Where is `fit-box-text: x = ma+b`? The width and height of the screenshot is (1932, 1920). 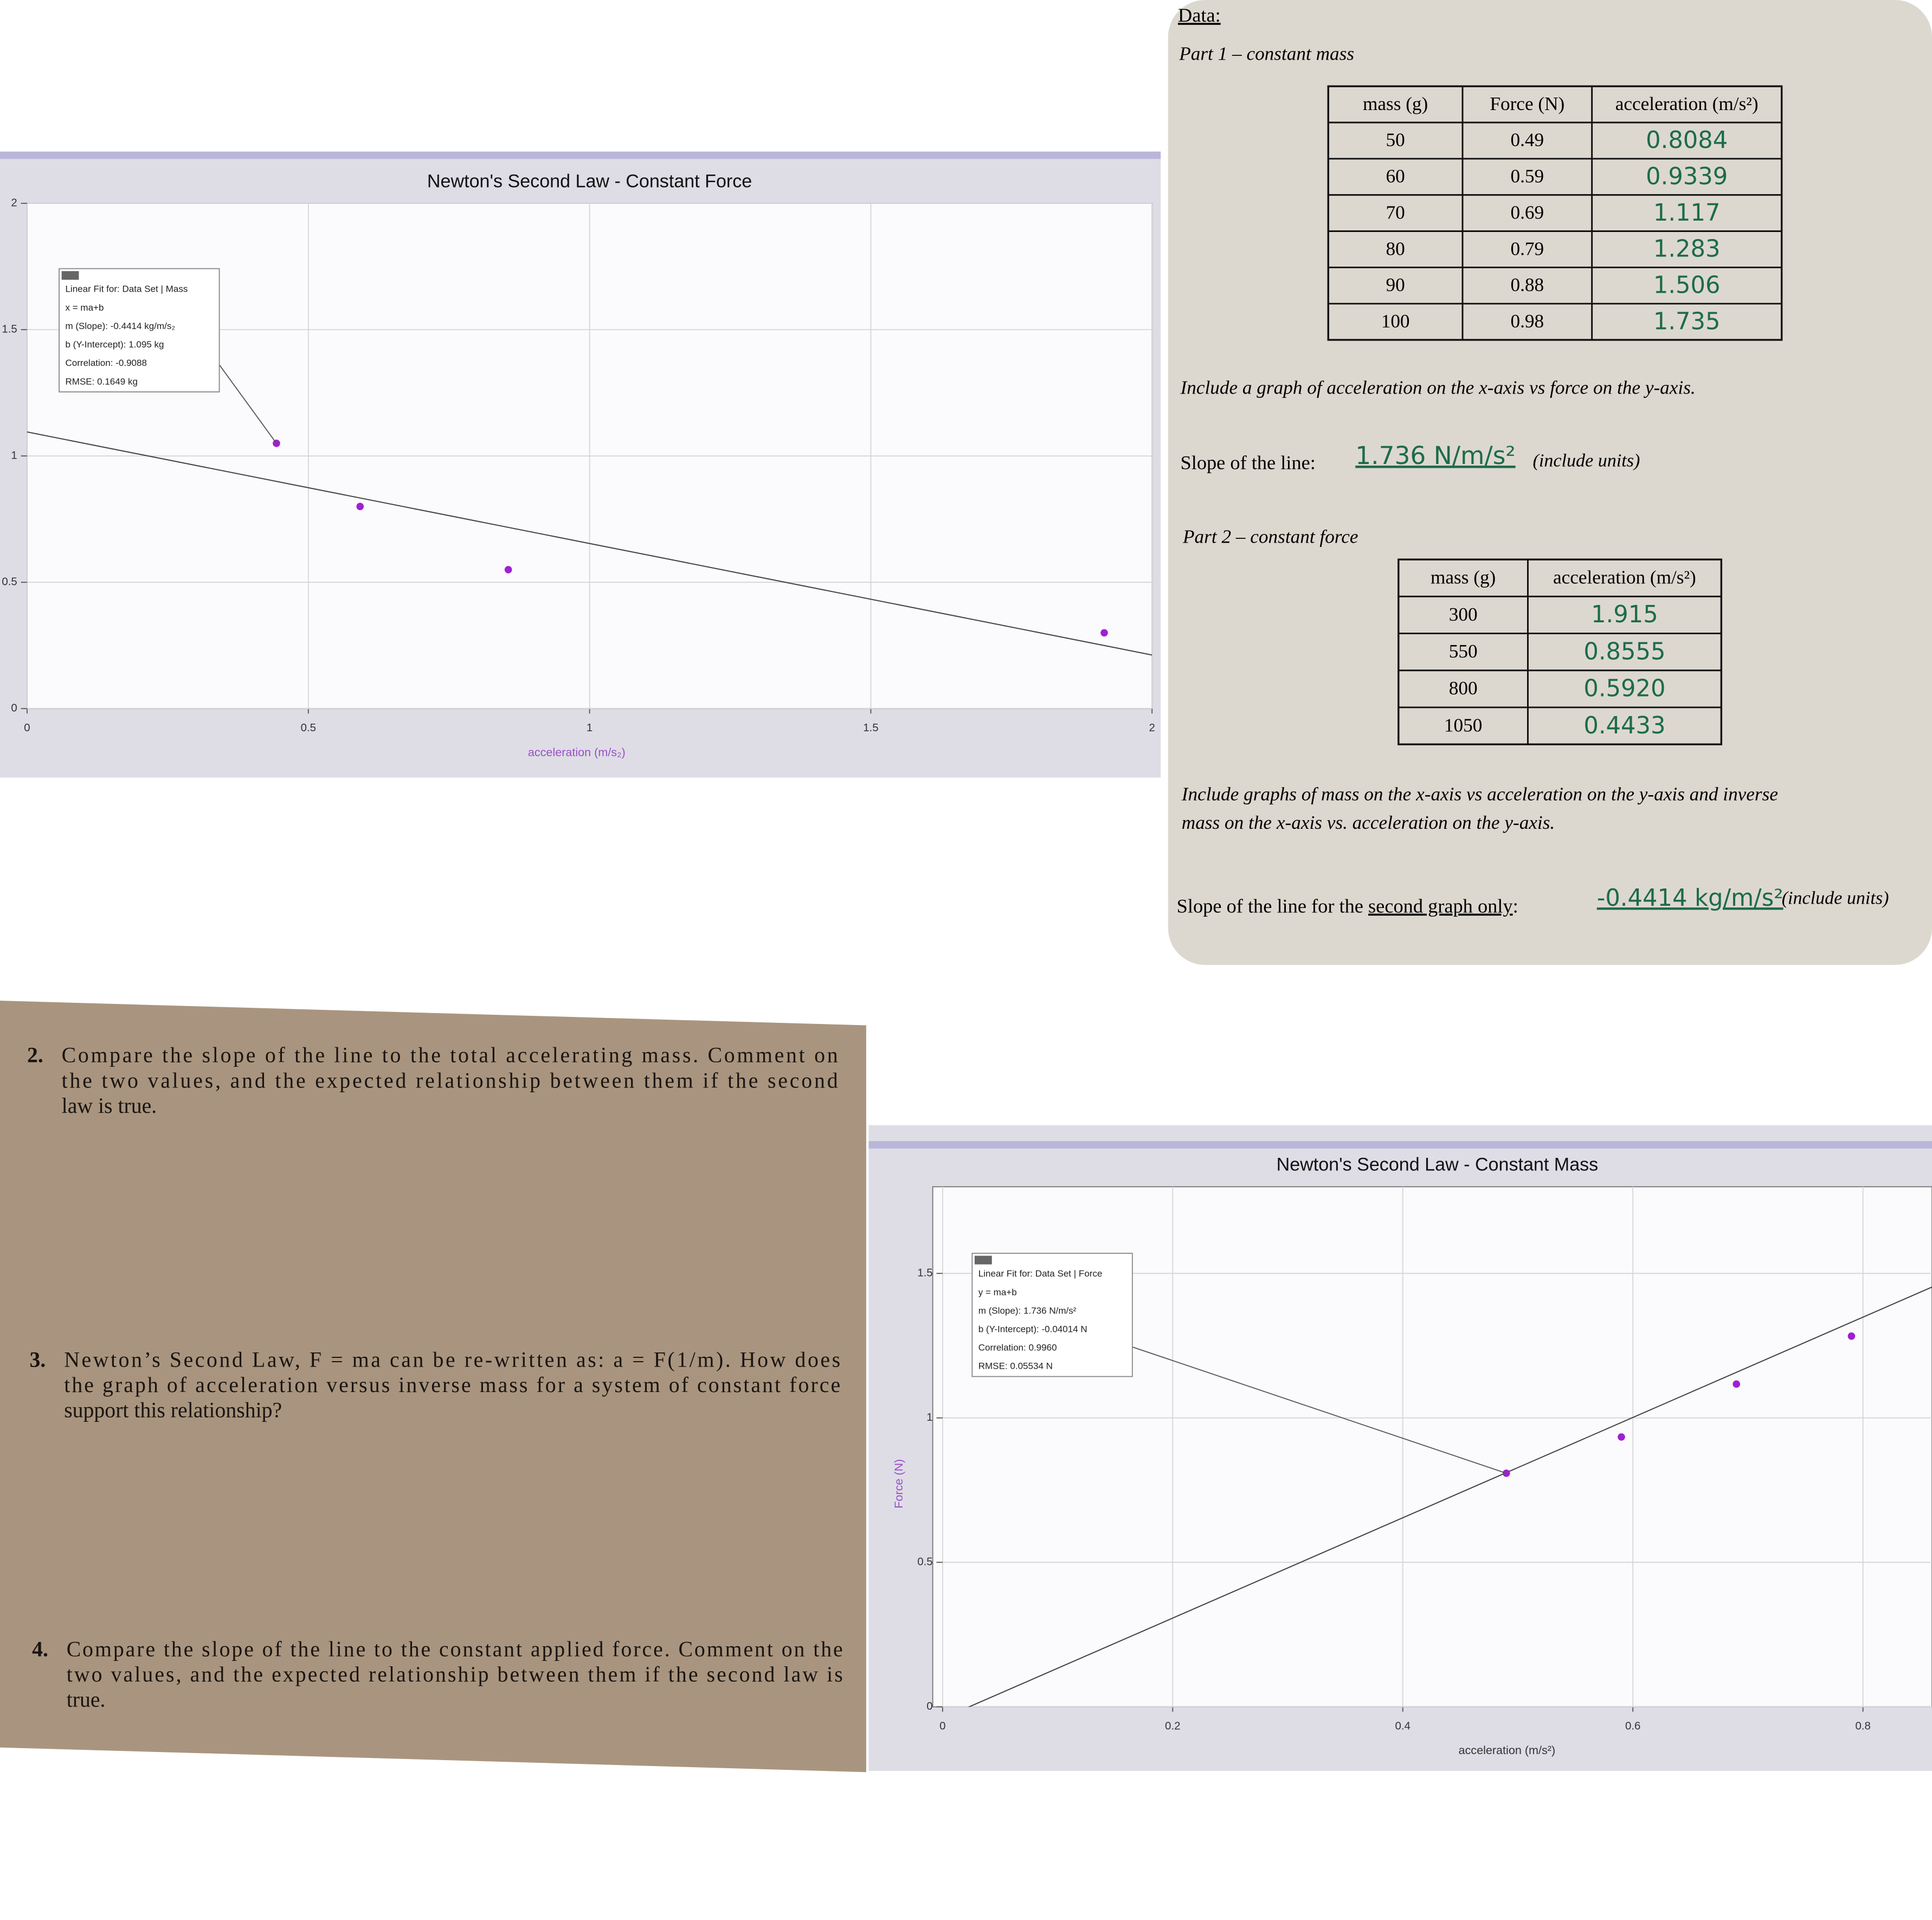 fit-box-text: x = ma+b is located at coordinates (84, 307).